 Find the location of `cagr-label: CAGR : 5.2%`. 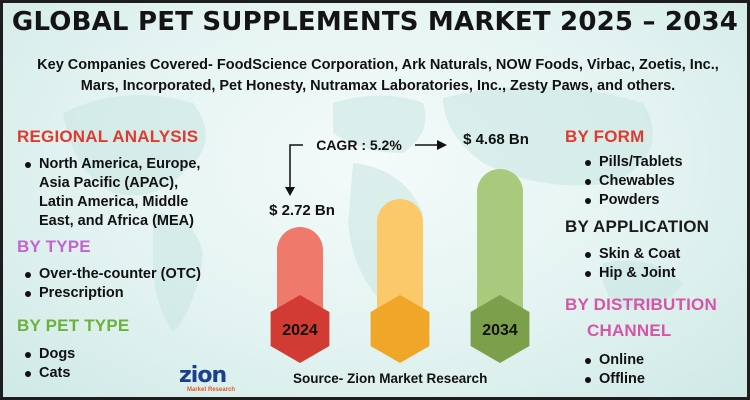

cagr-label: CAGR : 5.2% is located at coordinates (359, 145).